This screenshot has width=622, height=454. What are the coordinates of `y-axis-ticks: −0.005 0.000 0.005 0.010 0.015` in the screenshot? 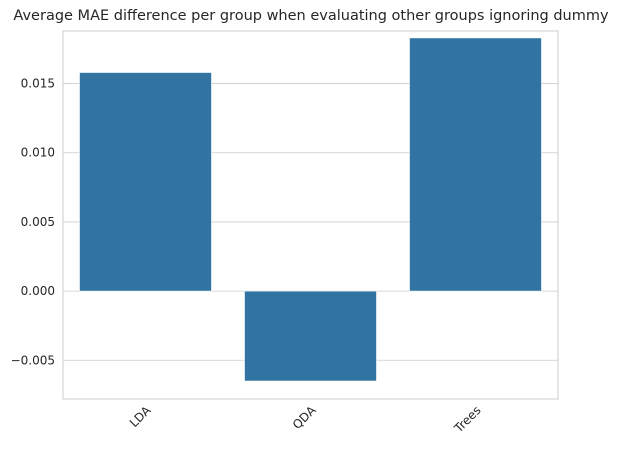 It's located at (33, 222).